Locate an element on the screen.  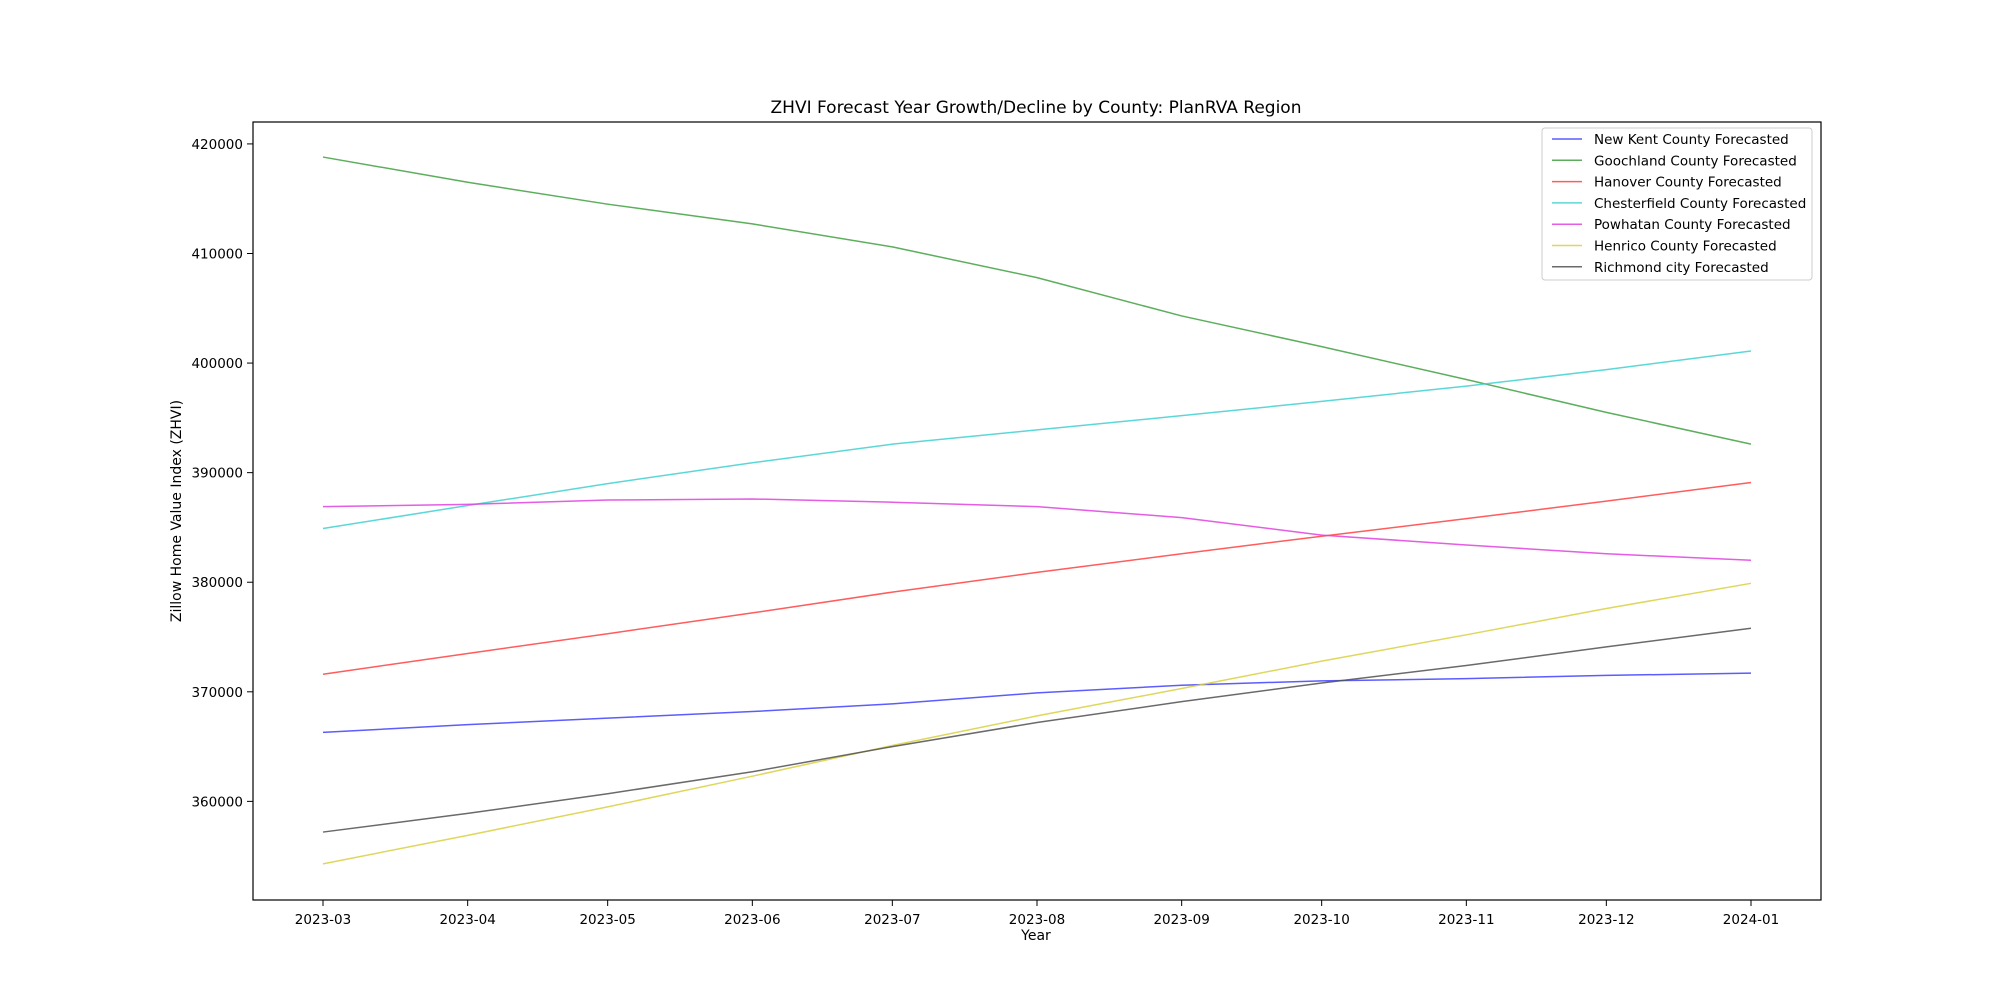
x-tick-label: 2023-10 is located at coordinates (1321, 920).